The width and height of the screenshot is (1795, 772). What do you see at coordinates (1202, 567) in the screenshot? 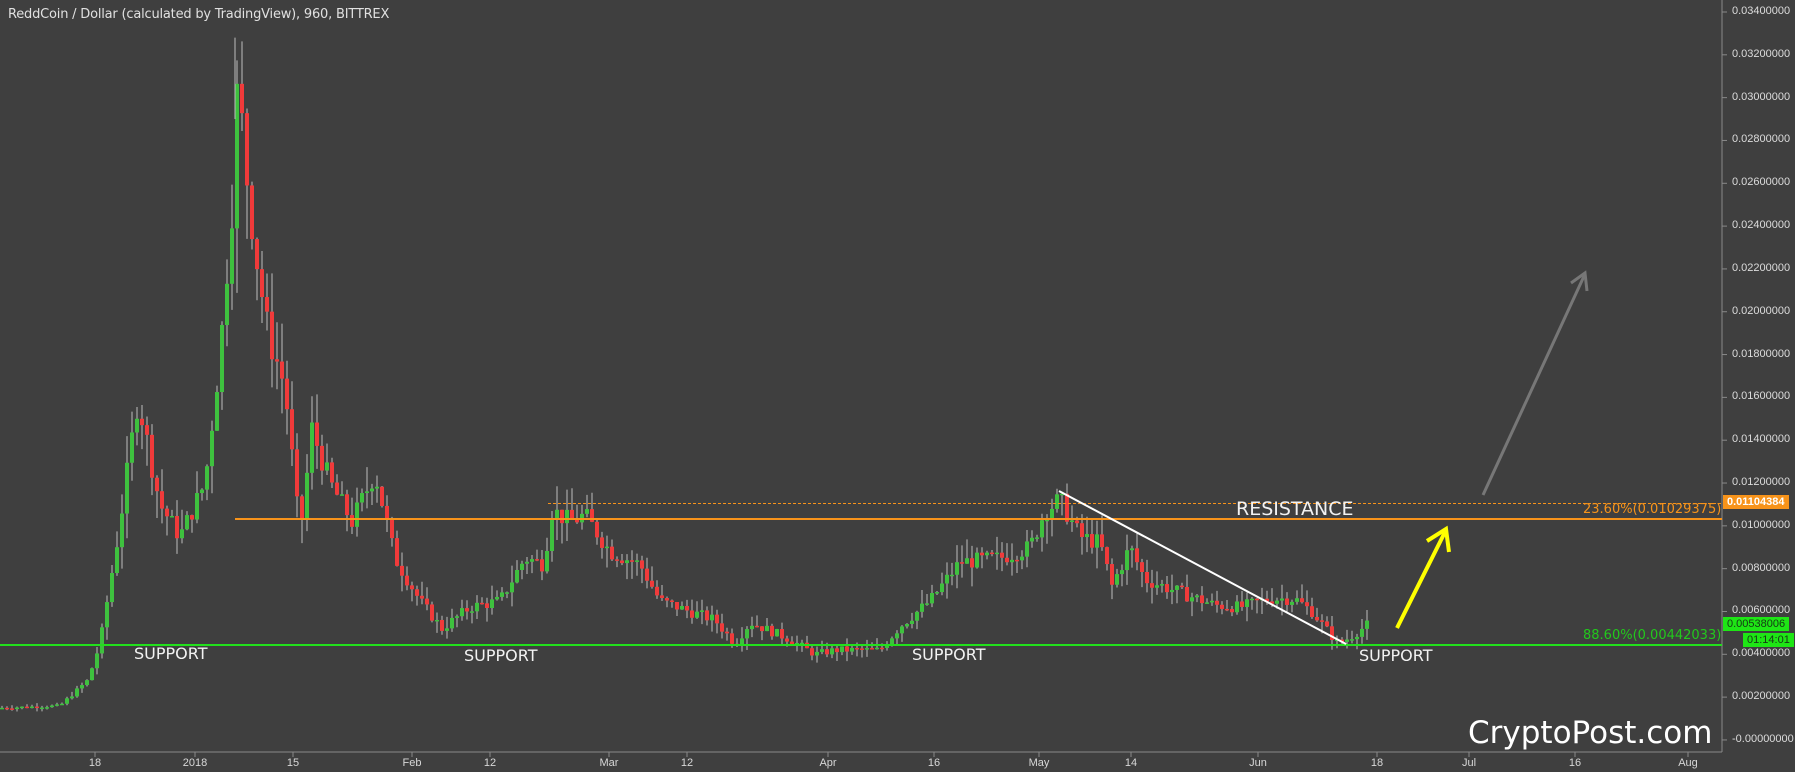
I see `descending-trendline` at bounding box center [1202, 567].